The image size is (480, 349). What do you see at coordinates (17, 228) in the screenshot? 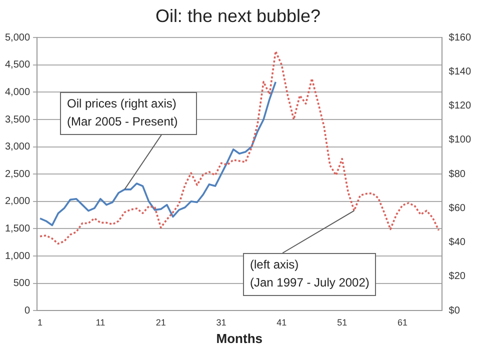
I see `y-tick-label: 1,500` at bounding box center [17, 228].